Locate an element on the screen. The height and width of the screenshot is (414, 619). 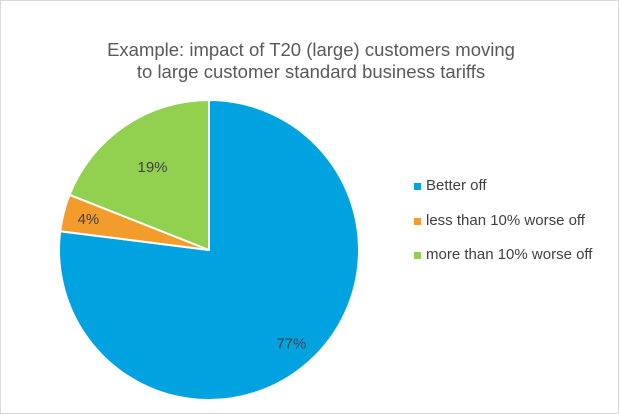
legend-item-more-than-10-worse-off: more than 10% worse off is located at coordinates (516, 255).